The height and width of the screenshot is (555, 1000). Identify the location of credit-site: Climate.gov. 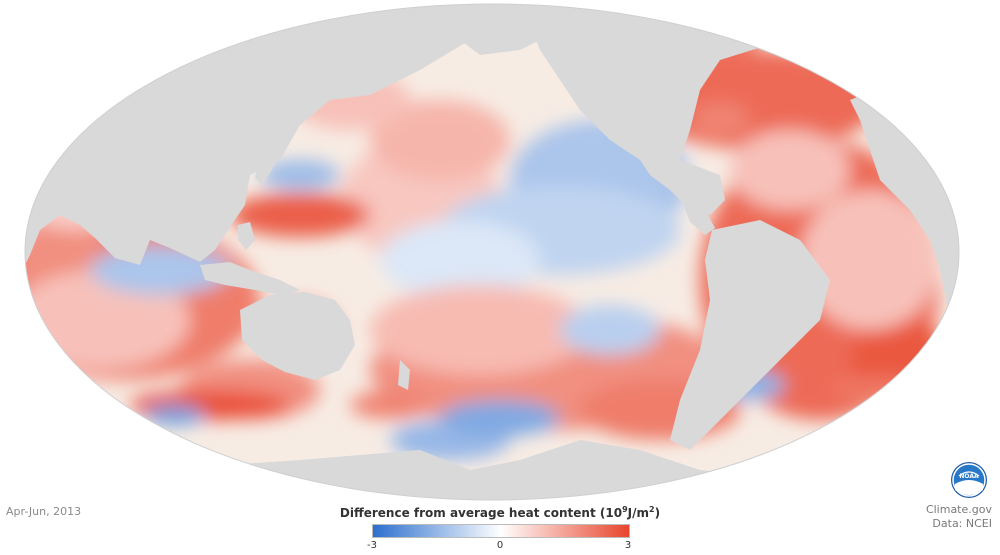
(958, 509).